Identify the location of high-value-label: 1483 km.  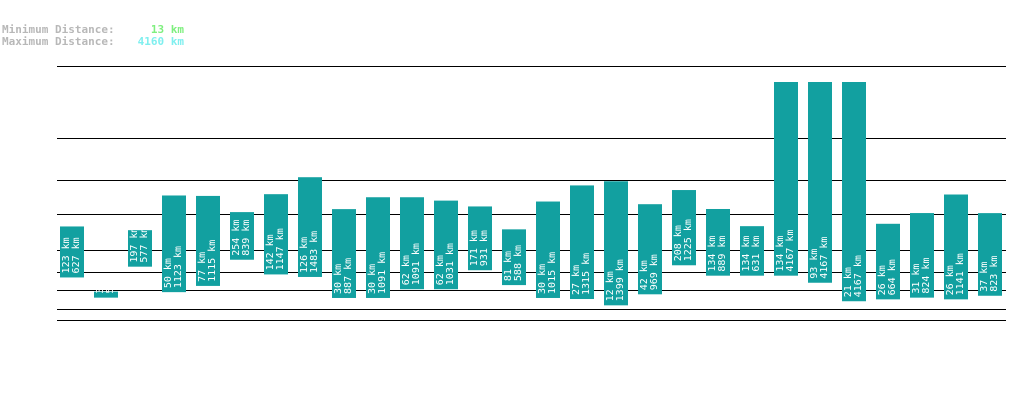
(314, 252).